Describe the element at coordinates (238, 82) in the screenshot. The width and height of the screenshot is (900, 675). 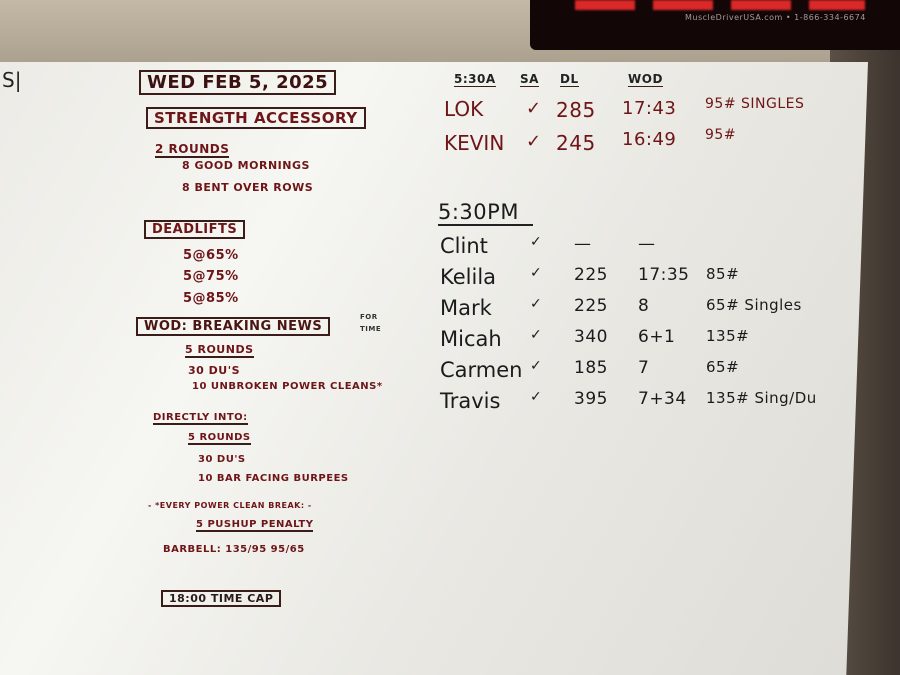
I see `date-heading: WED FEB 5, 2025` at that location.